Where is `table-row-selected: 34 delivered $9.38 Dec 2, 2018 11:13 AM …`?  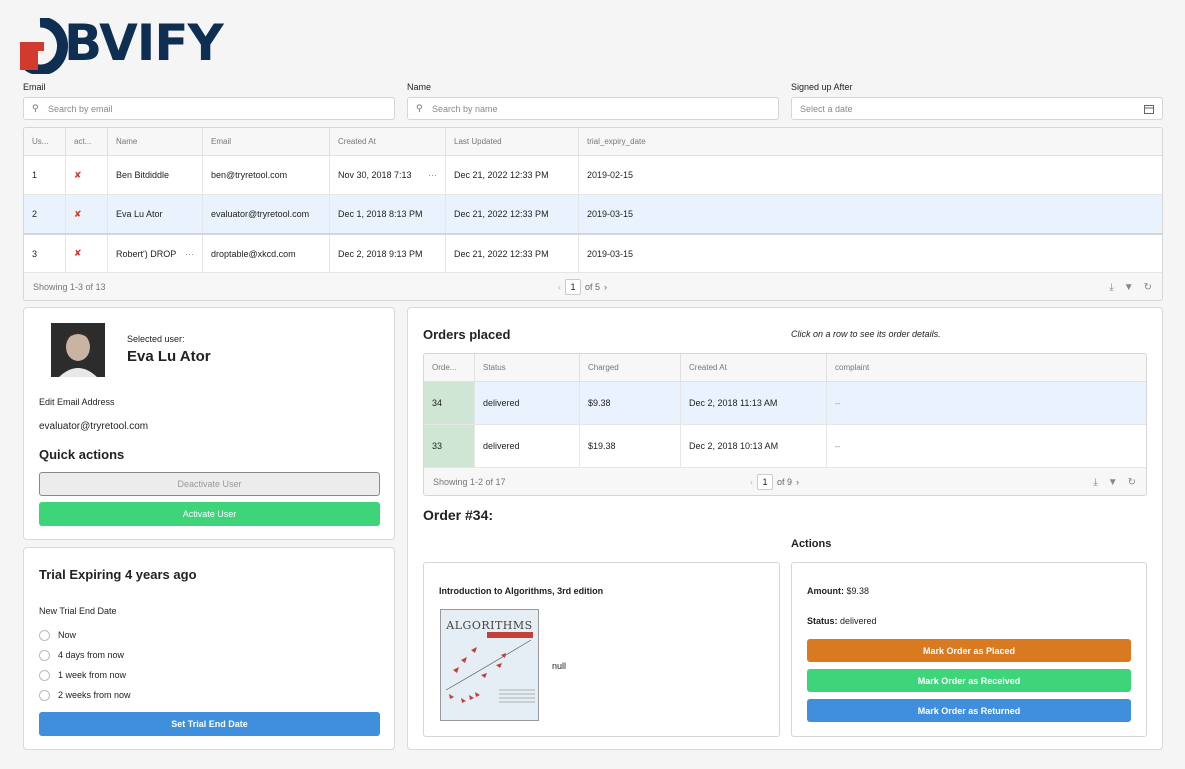 table-row-selected: 34 delivered $9.38 Dec 2, 2018 11:13 AM … is located at coordinates (785, 403).